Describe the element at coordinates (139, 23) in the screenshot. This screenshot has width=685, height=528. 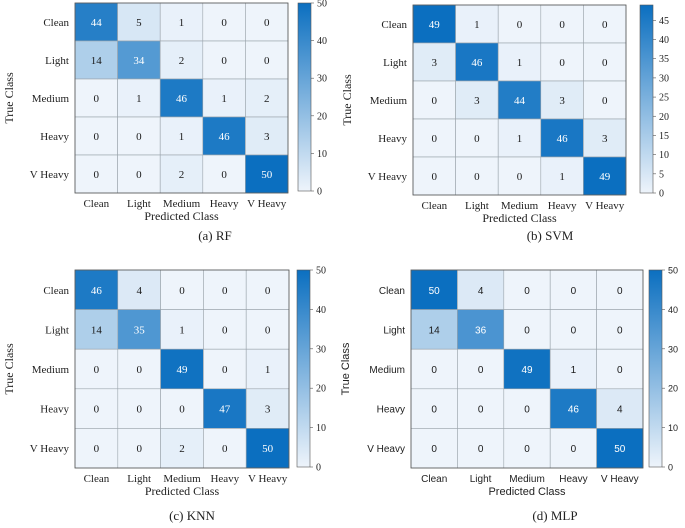
I see `cell-value-label: 5` at that location.